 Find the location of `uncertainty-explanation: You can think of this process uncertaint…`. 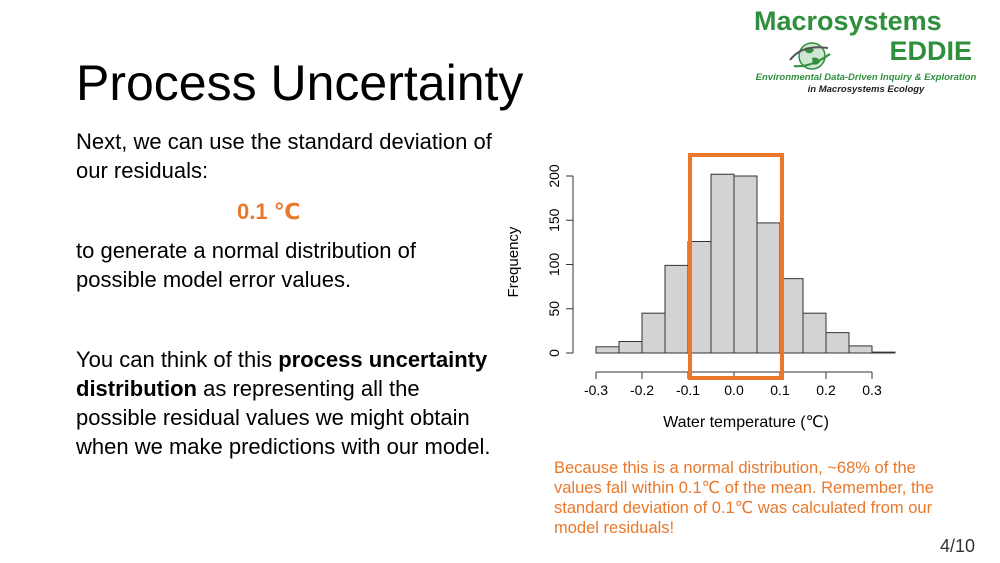

uncertainty-explanation: You can think of this process uncertaint… is located at coordinates (286, 403).